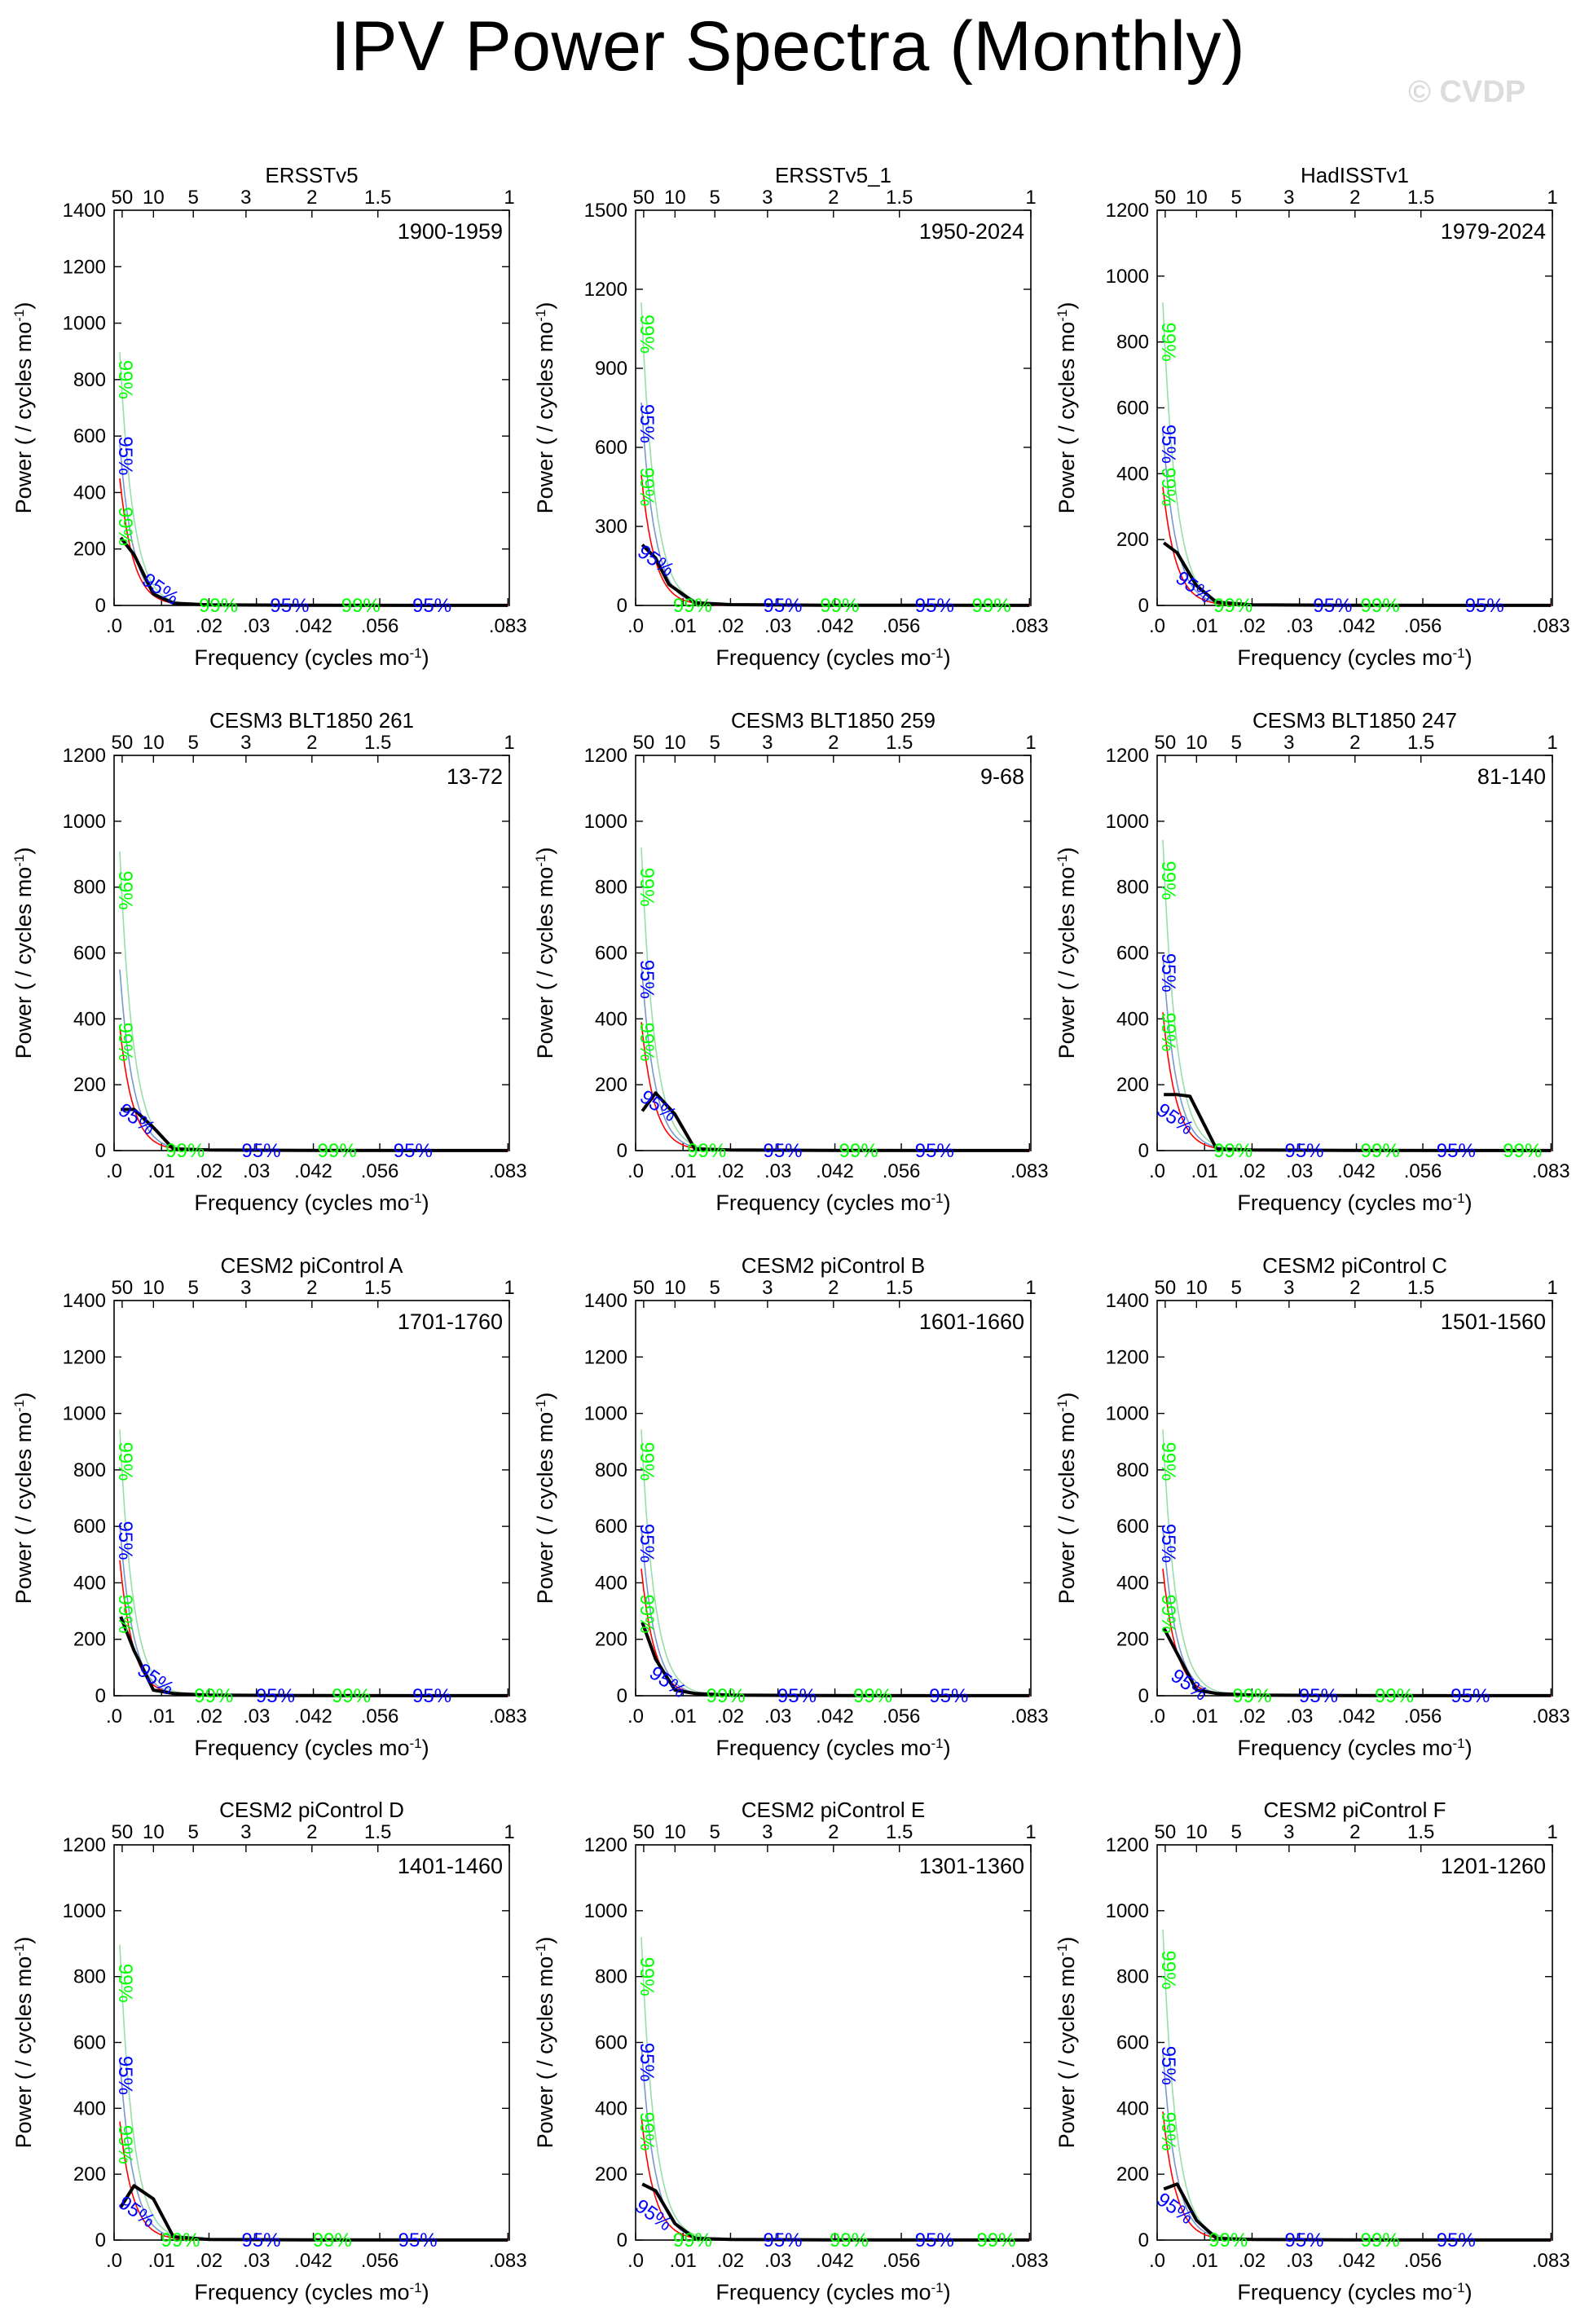 Image resolution: width=1576 pixels, height=2324 pixels. Describe the element at coordinates (451, 231) in the screenshot. I see `period-label: 1900-1959` at that location.